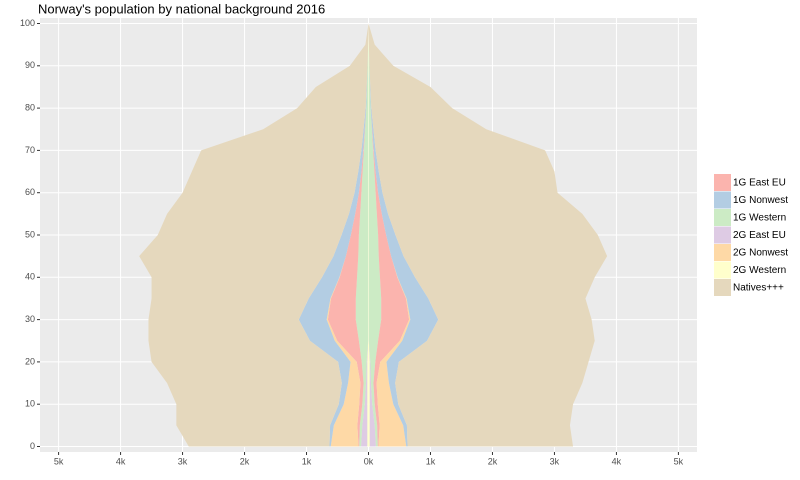 The height and width of the screenshot is (480, 800). Describe the element at coordinates (759, 270) in the screenshot. I see `legend-label: 2G Western` at that location.